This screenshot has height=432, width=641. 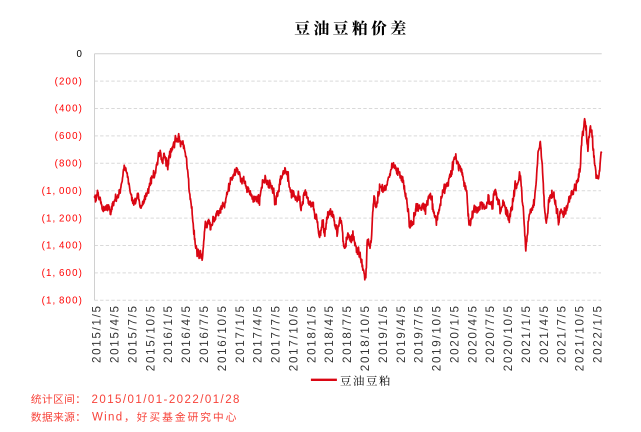 I want to click on svg-text: 2019/7/5, so click(x=419, y=333).